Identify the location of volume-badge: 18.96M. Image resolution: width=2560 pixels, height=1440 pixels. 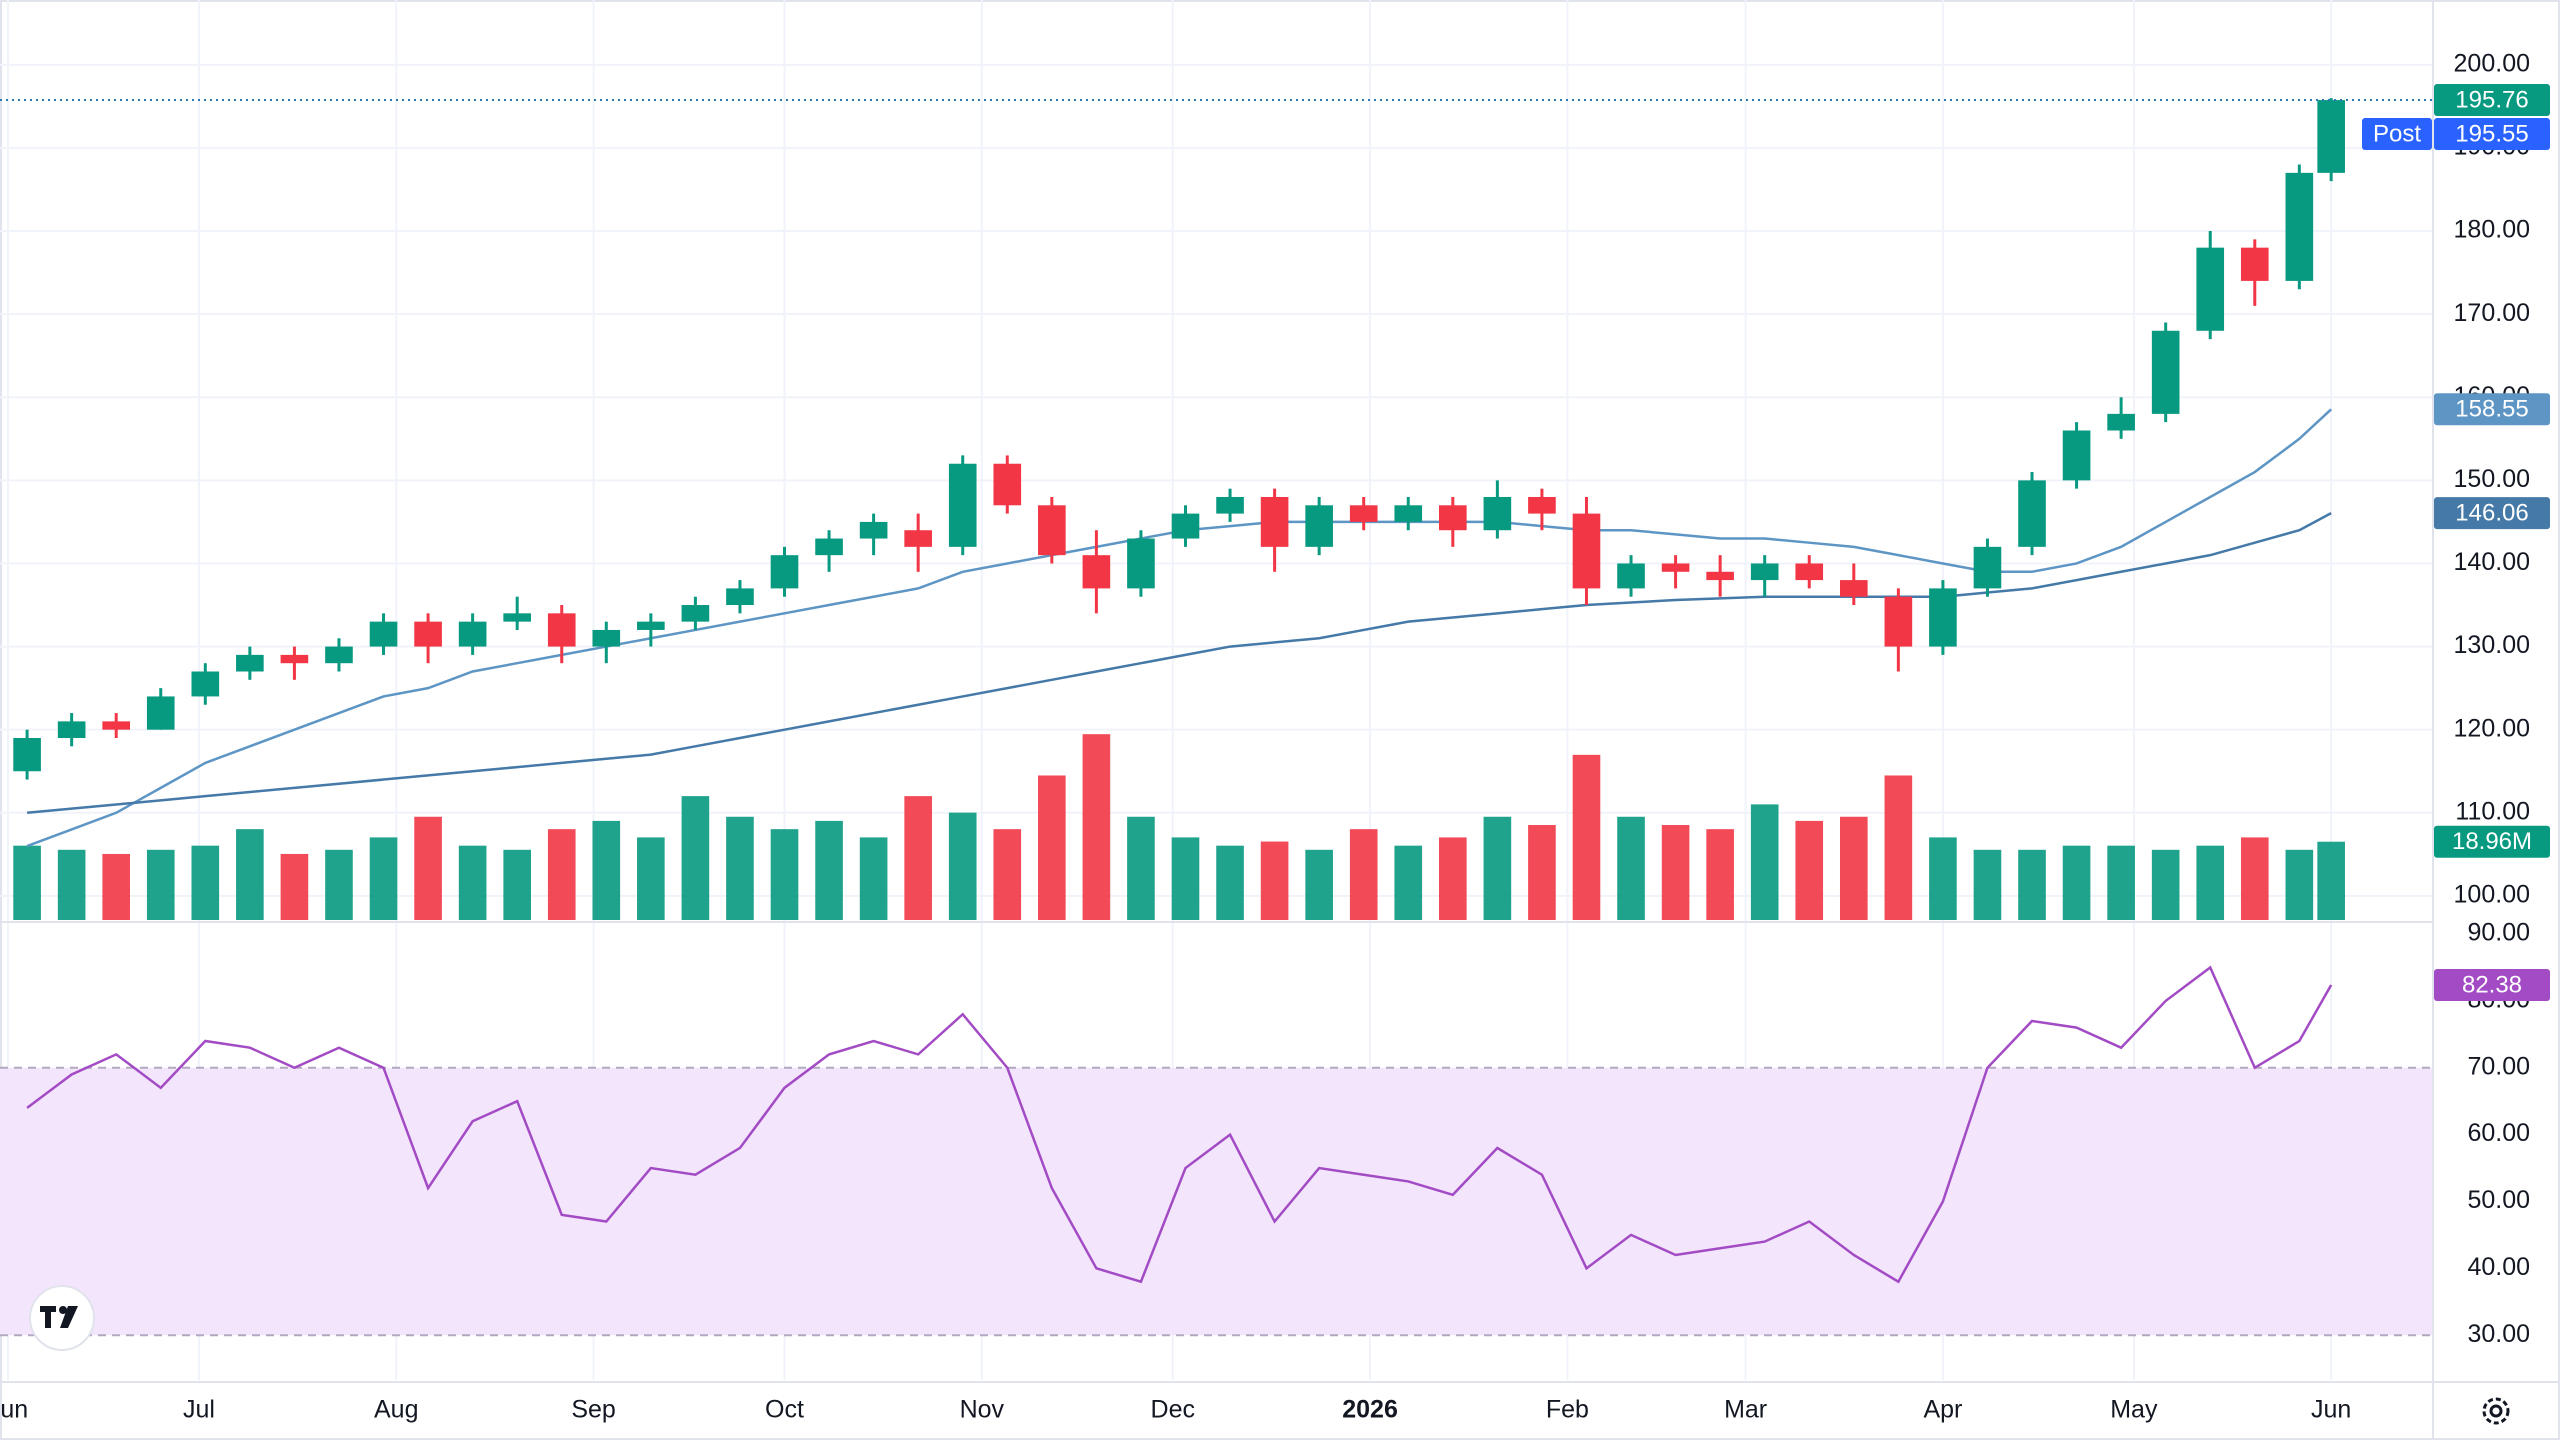
(2492, 841).